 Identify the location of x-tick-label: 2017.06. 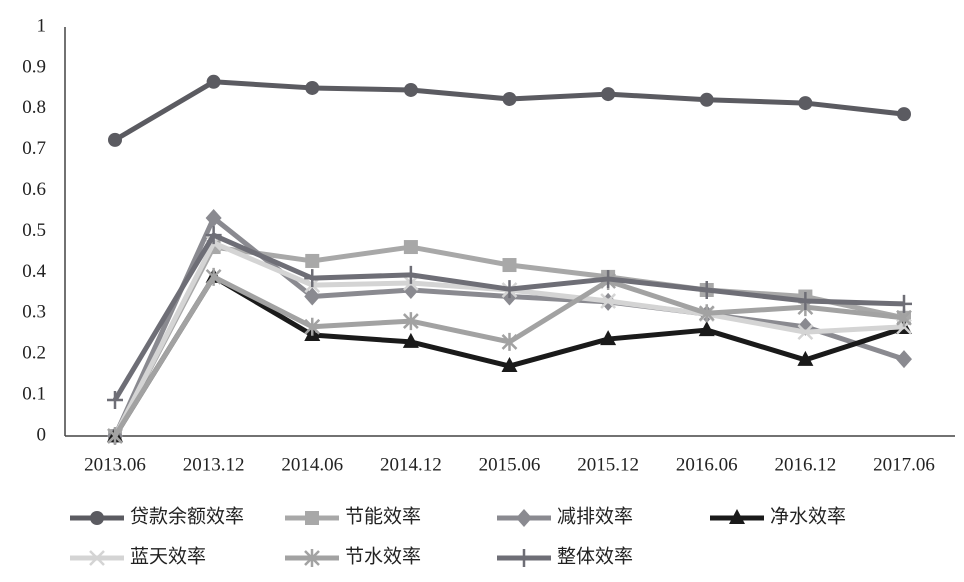
(904, 464).